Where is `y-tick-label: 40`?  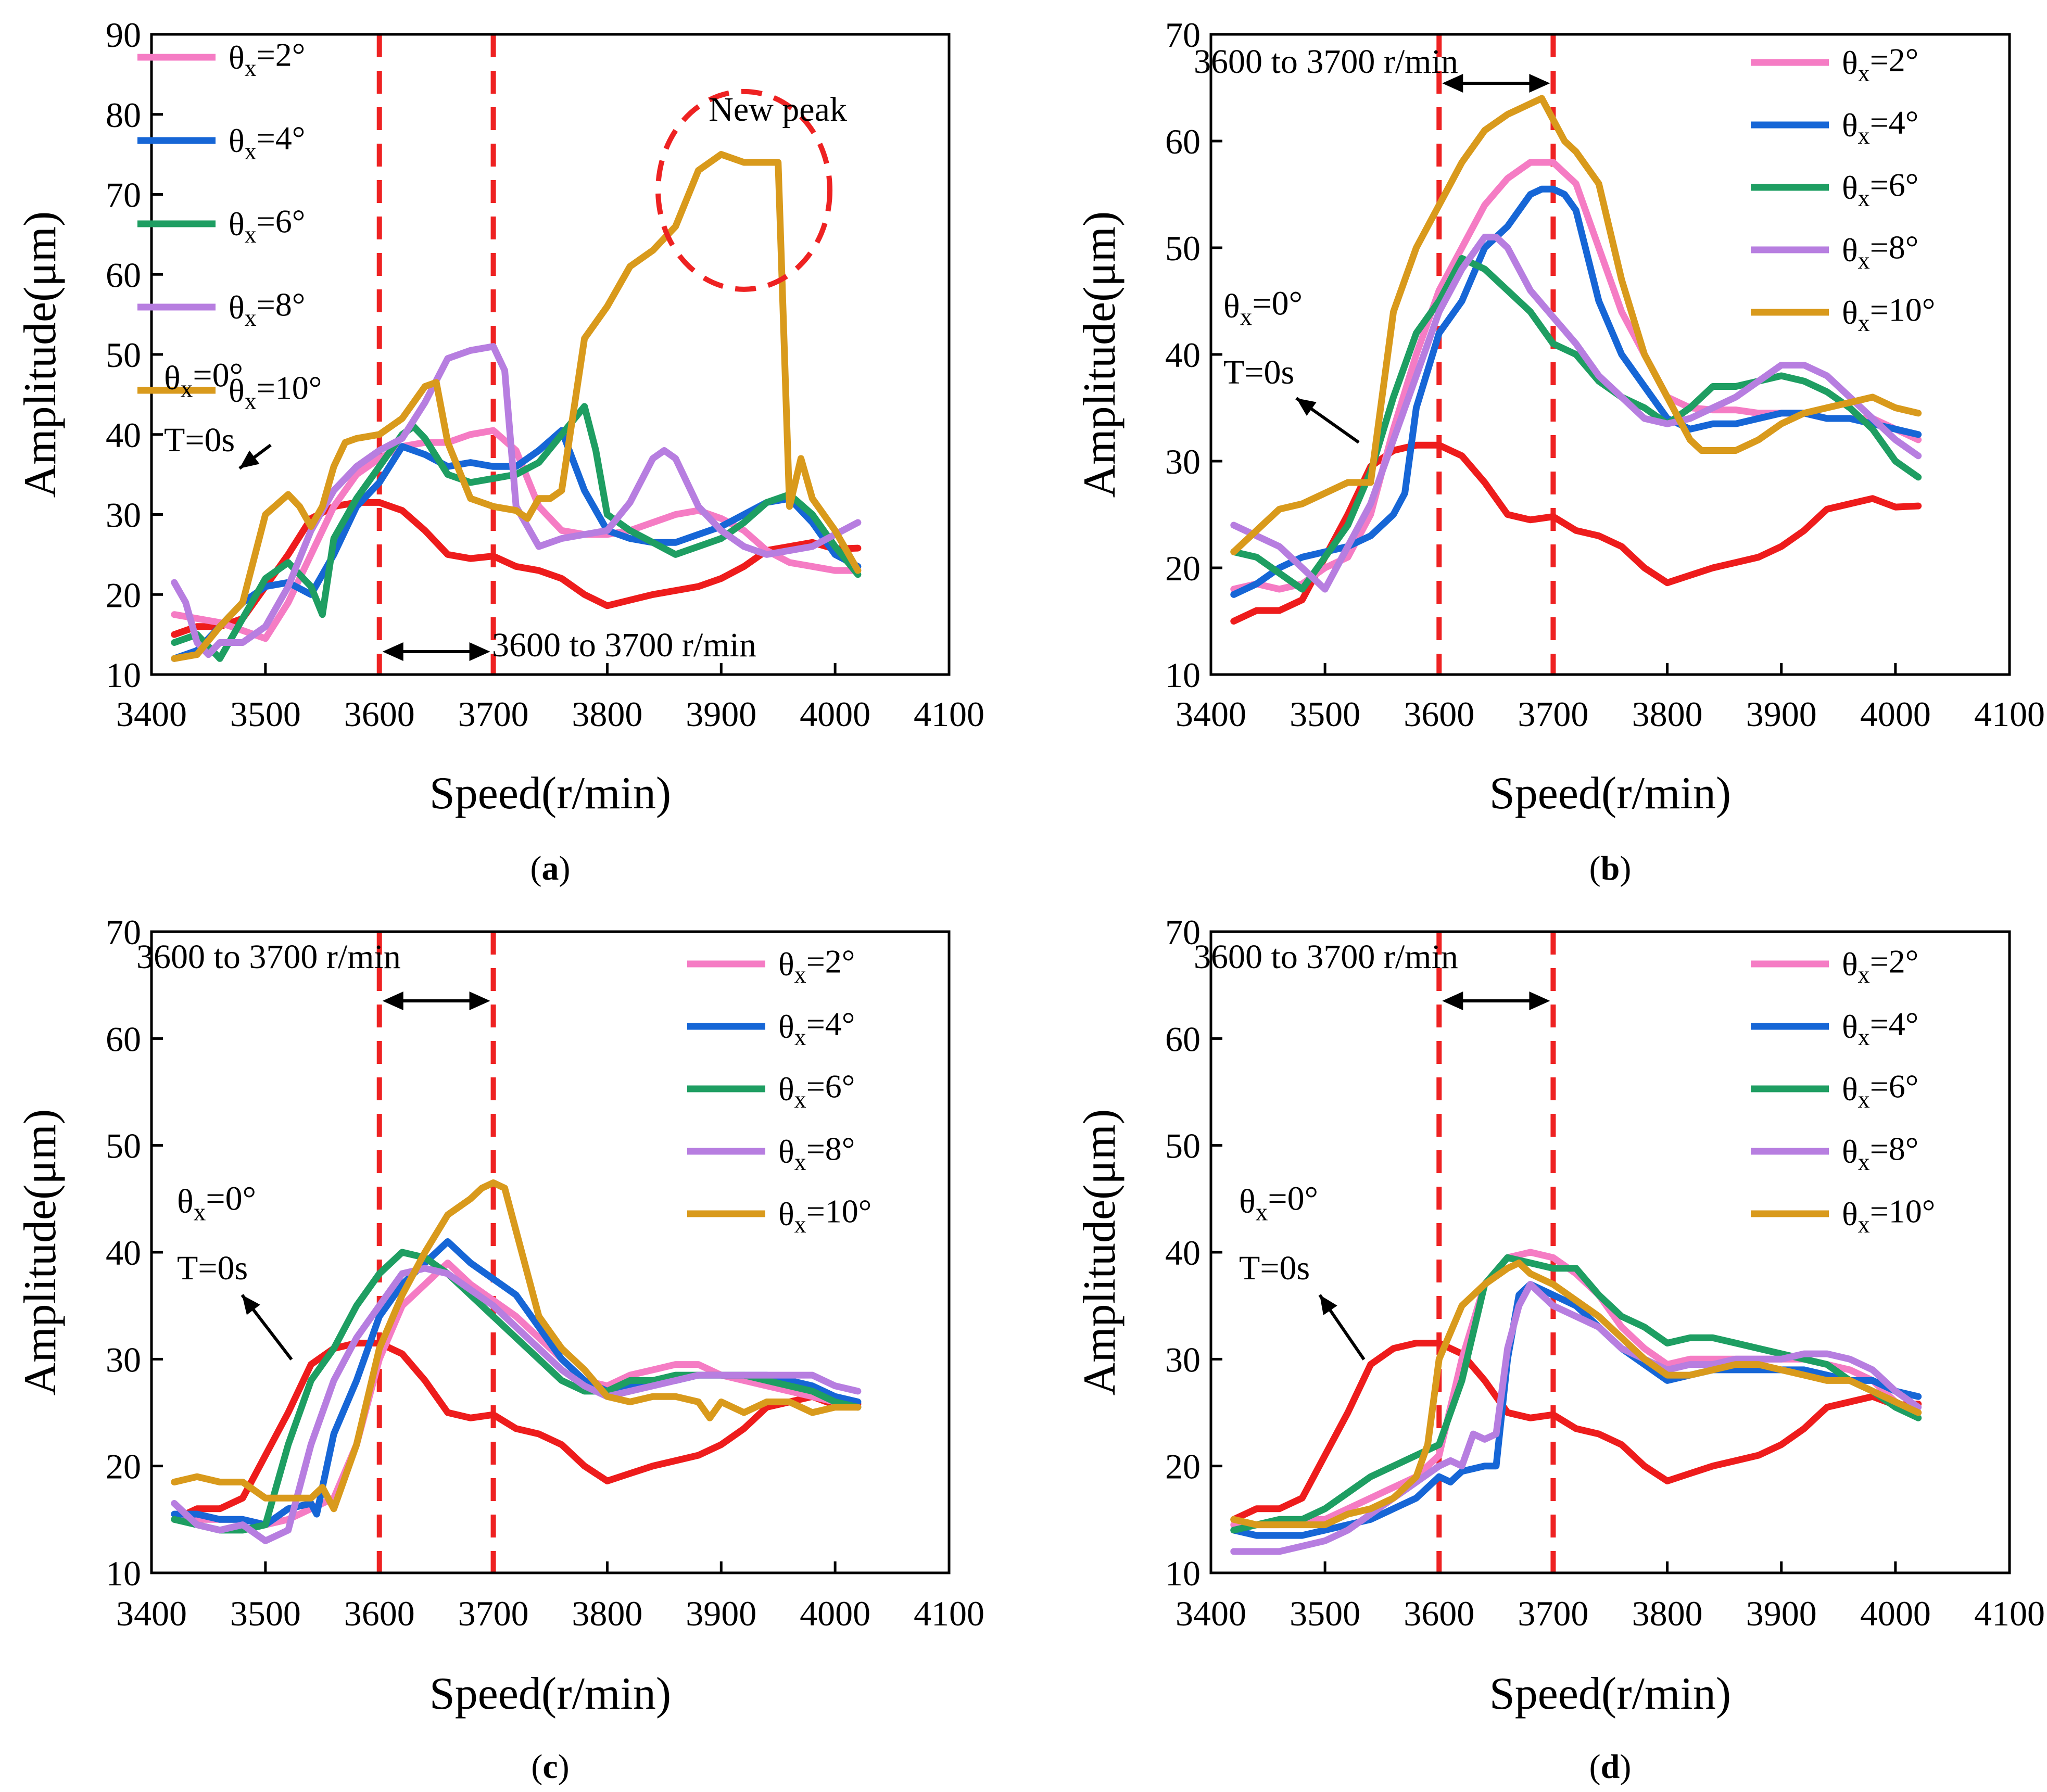
y-tick-label: 40 is located at coordinates (124, 1253).